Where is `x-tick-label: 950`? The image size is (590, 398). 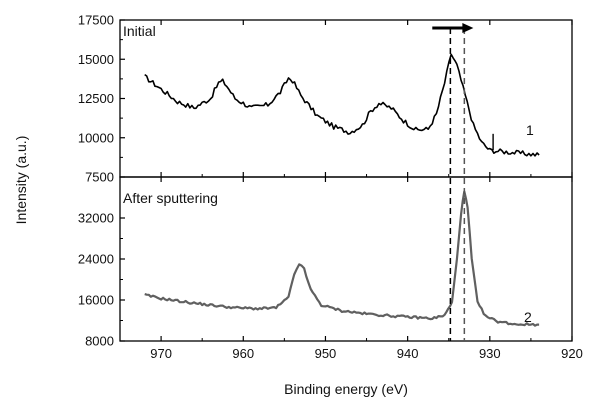
x-tick-label: 950 is located at coordinates (326, 353).